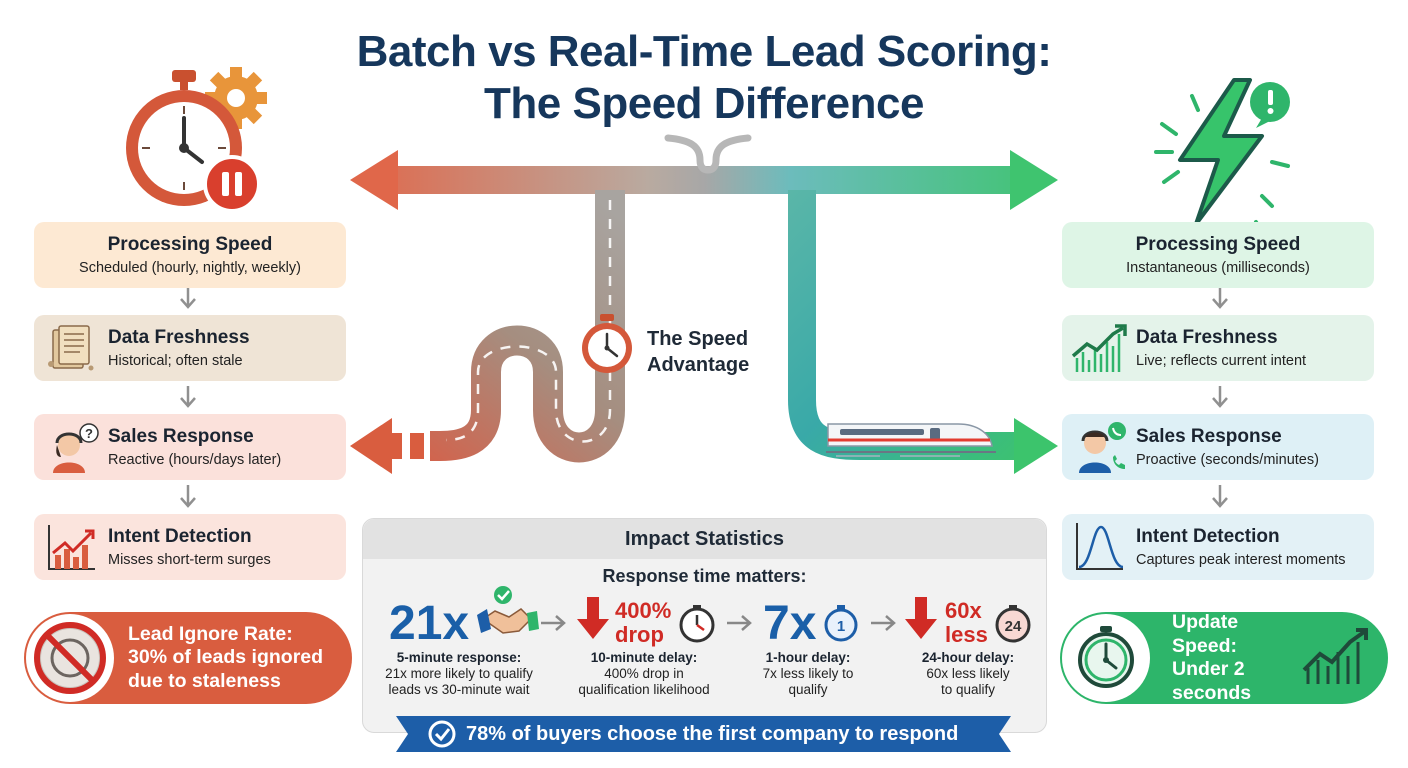 The image size is (1408, 768). Describe the element at coordinates (698, 352) in the screenshot. I see `speed-advantage-label: The Speed Advantage` at that location.